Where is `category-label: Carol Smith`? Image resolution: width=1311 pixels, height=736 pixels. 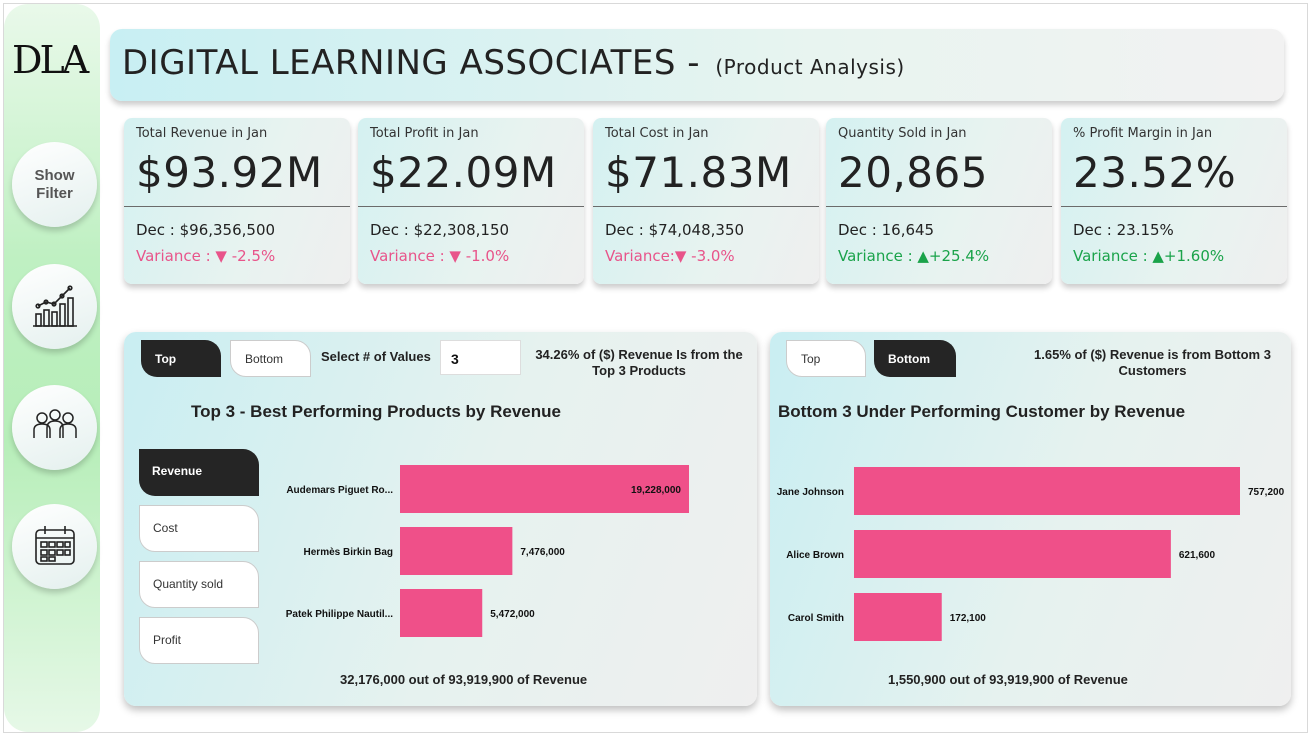 category-label: Carol Smith is located at coordinates (816, 618).